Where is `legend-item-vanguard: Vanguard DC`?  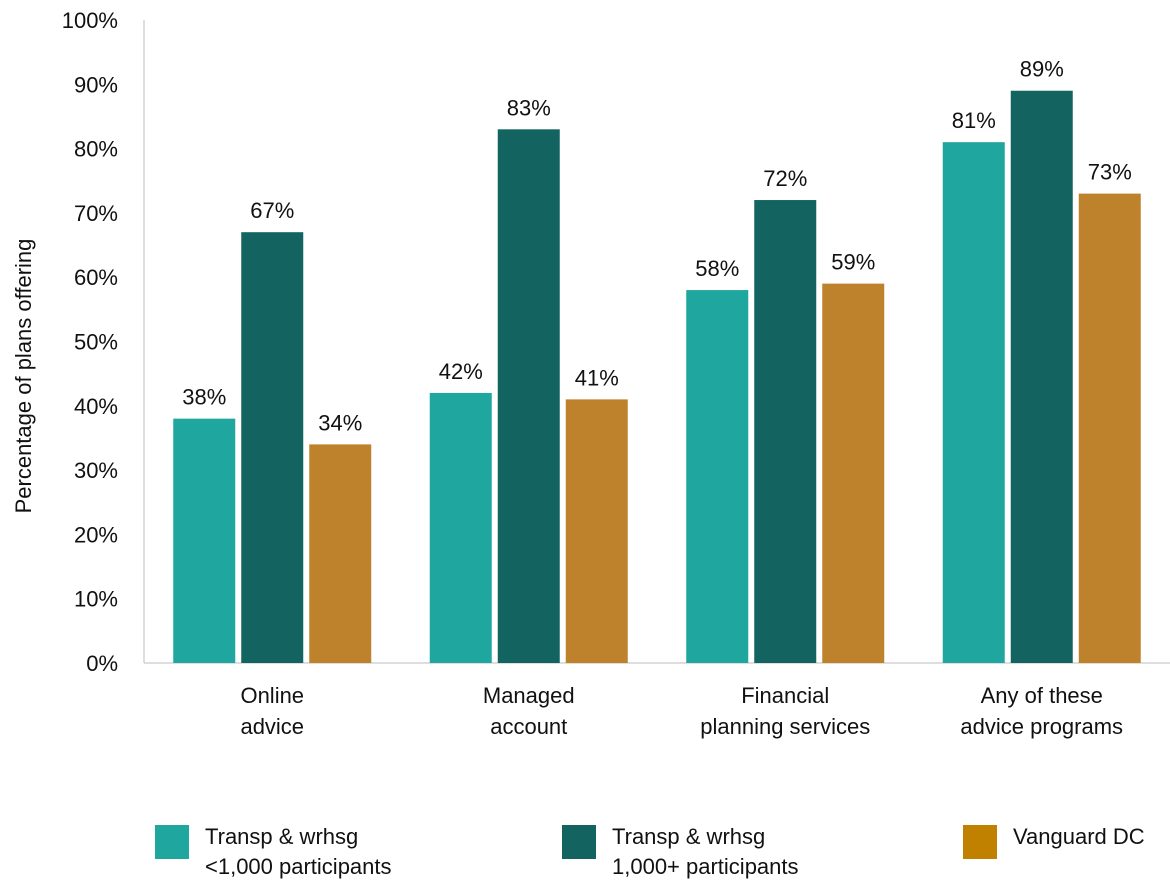
legend-item-vanguard: Vanguard DC is located at coordinates (1054, 840).